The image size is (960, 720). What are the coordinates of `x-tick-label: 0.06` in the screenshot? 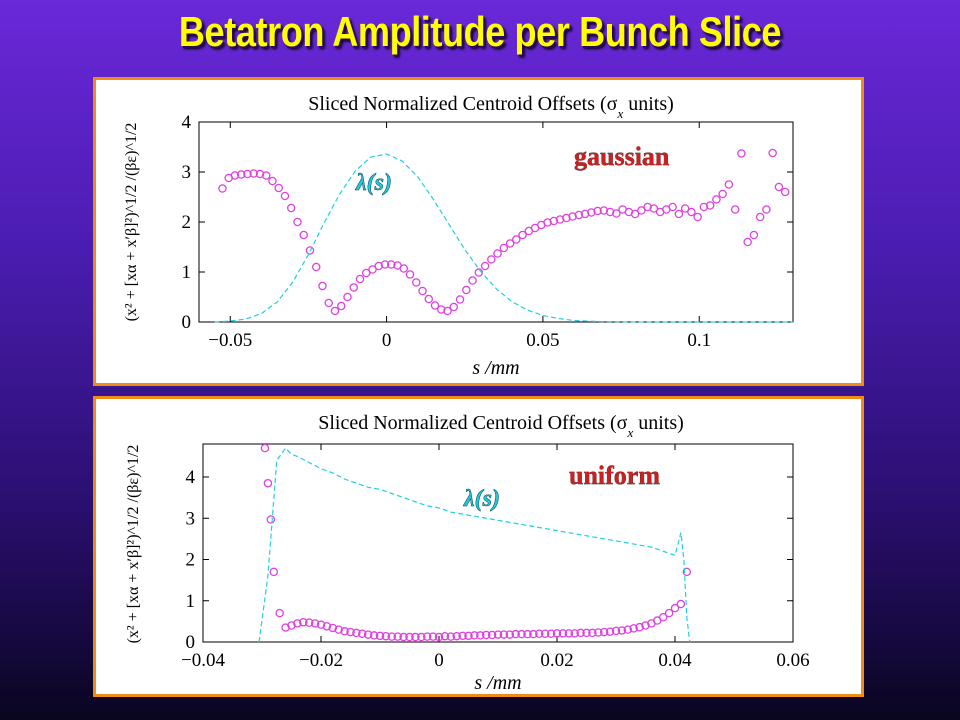 It's located at (792, 660).